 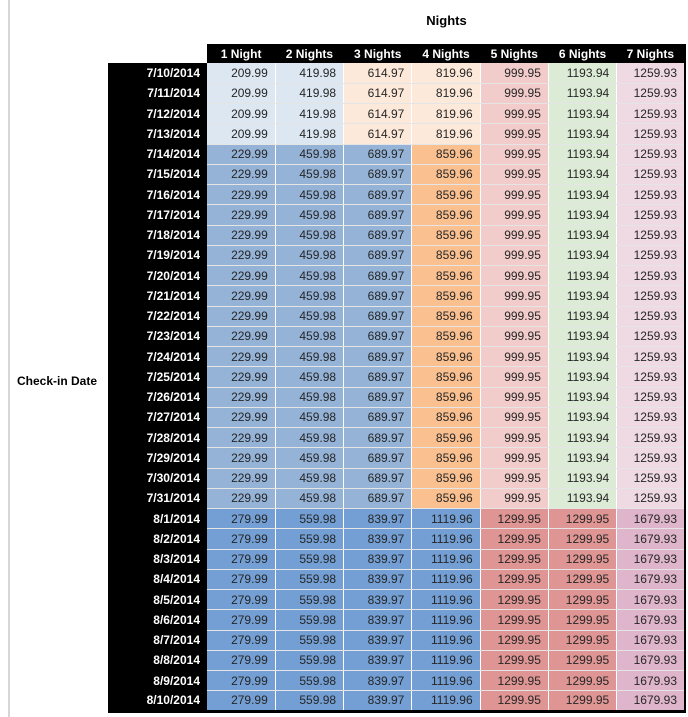 What do you see at coordinates (157, 437) in the screenshot?
I see `row-header-date: 7/28/2014` at bounding box center [157, 437].